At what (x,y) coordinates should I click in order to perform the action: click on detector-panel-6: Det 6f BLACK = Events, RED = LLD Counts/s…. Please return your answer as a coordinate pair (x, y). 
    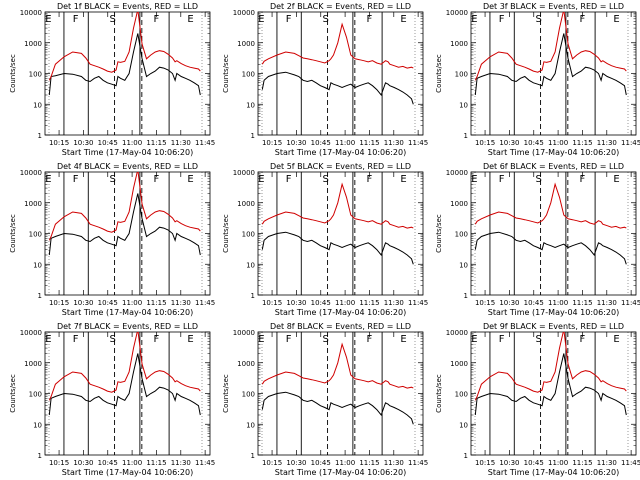
    Looking at the image, I should click on (537, 239).